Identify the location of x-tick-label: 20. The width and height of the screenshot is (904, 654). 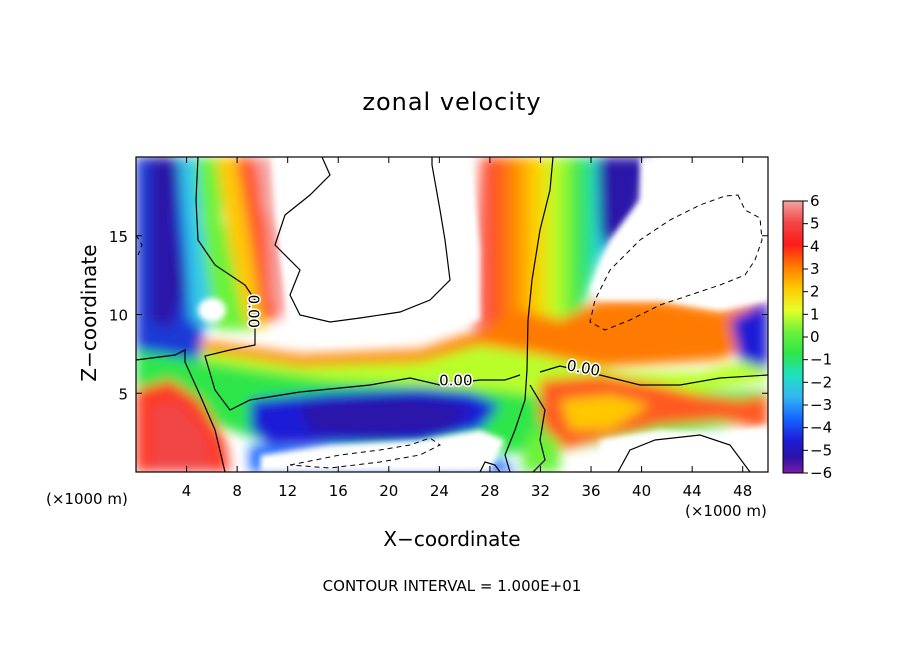
(388, 491).